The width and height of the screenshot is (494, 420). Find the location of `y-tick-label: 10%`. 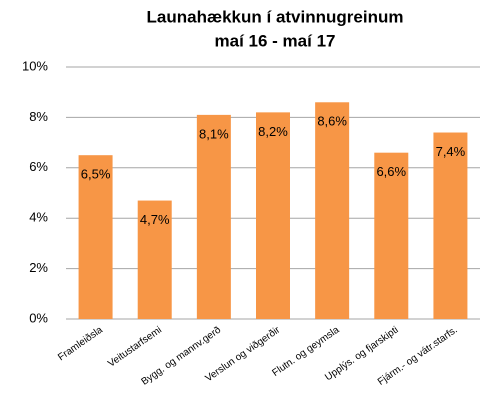

y-tick-label: 10% is located at coordinates (35, 65).